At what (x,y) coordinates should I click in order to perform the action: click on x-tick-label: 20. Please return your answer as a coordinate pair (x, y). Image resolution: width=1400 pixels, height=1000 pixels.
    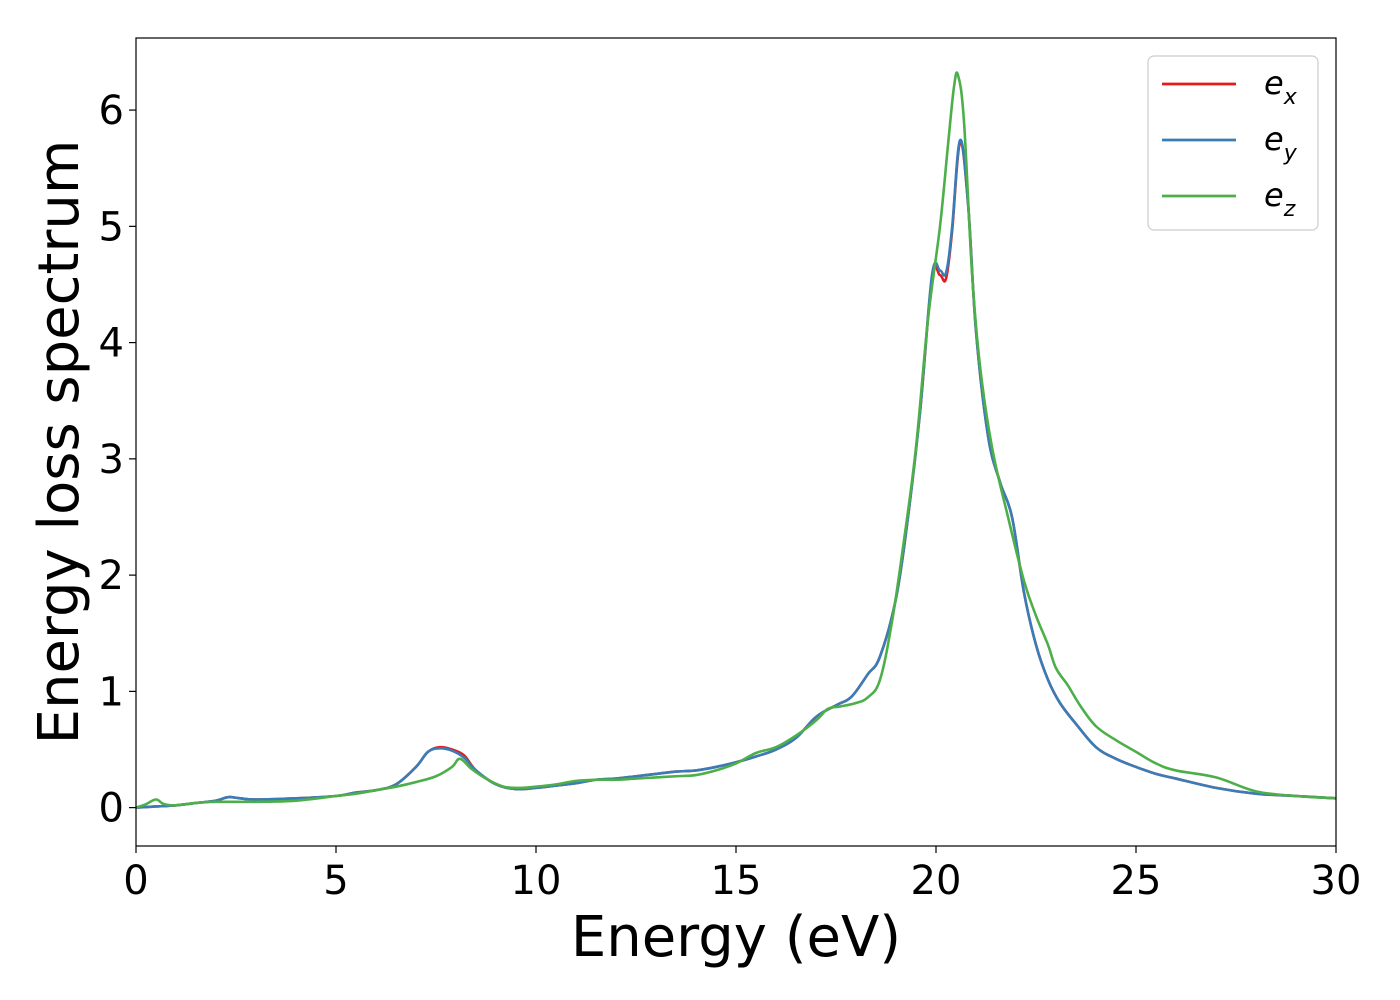
    Looking at the image, I should click on (936, 881).